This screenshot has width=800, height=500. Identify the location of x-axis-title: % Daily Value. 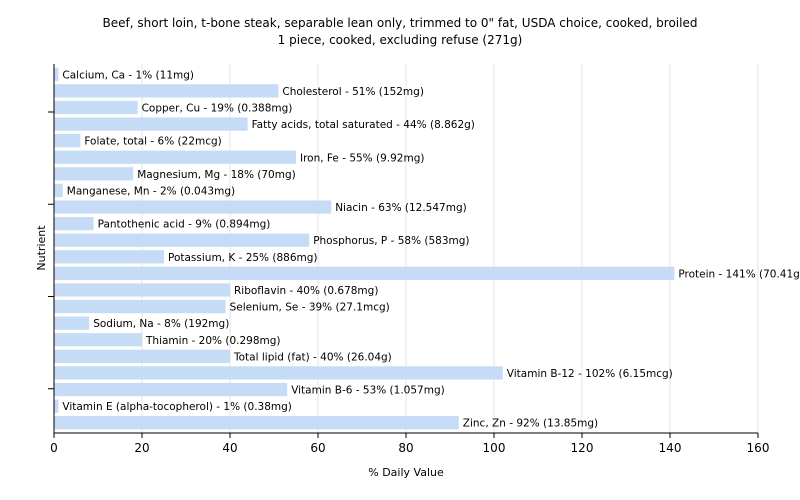
(406, 472).